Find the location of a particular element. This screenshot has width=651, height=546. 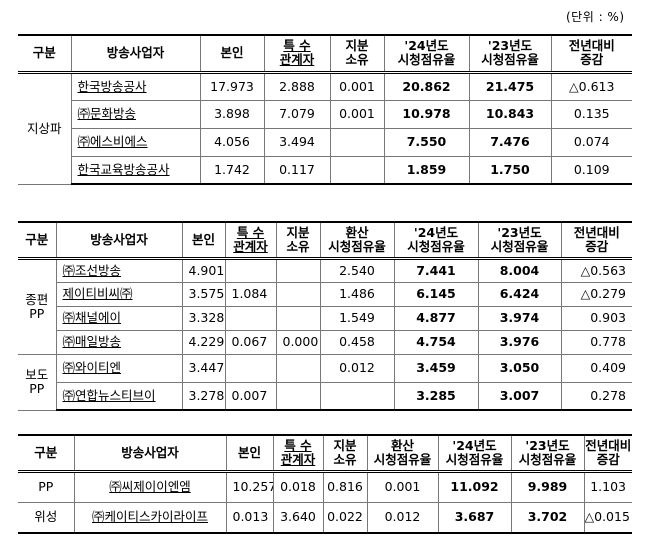

group-label: 보도 PP is located at coordinates (37, 382).